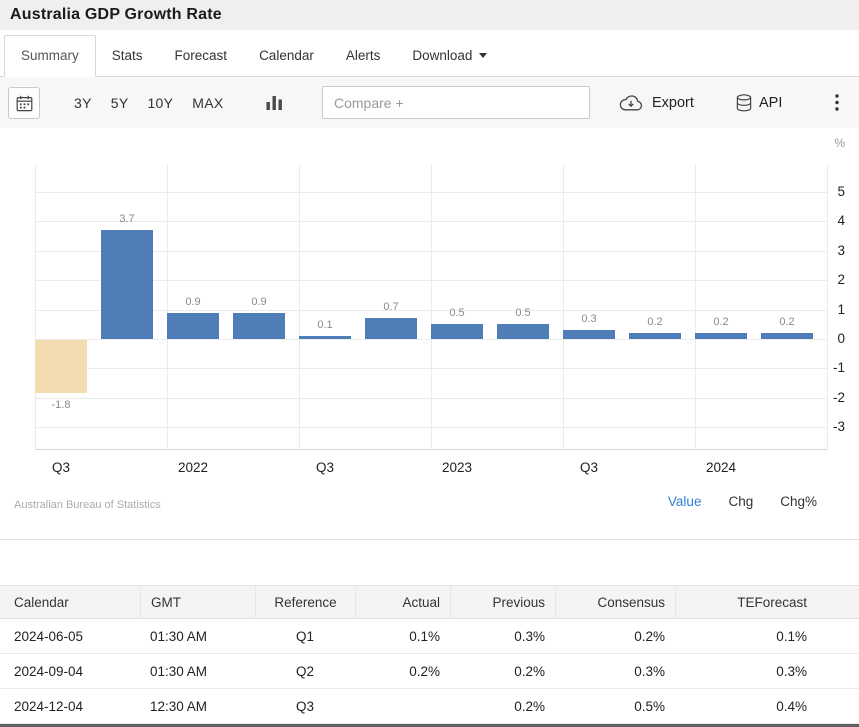 This screenshot has height=727, width=859. What do you see at coordinates (83, 102) in the screenshot?
I see `range-3y: 3Y` at bounding box center [83, 102].